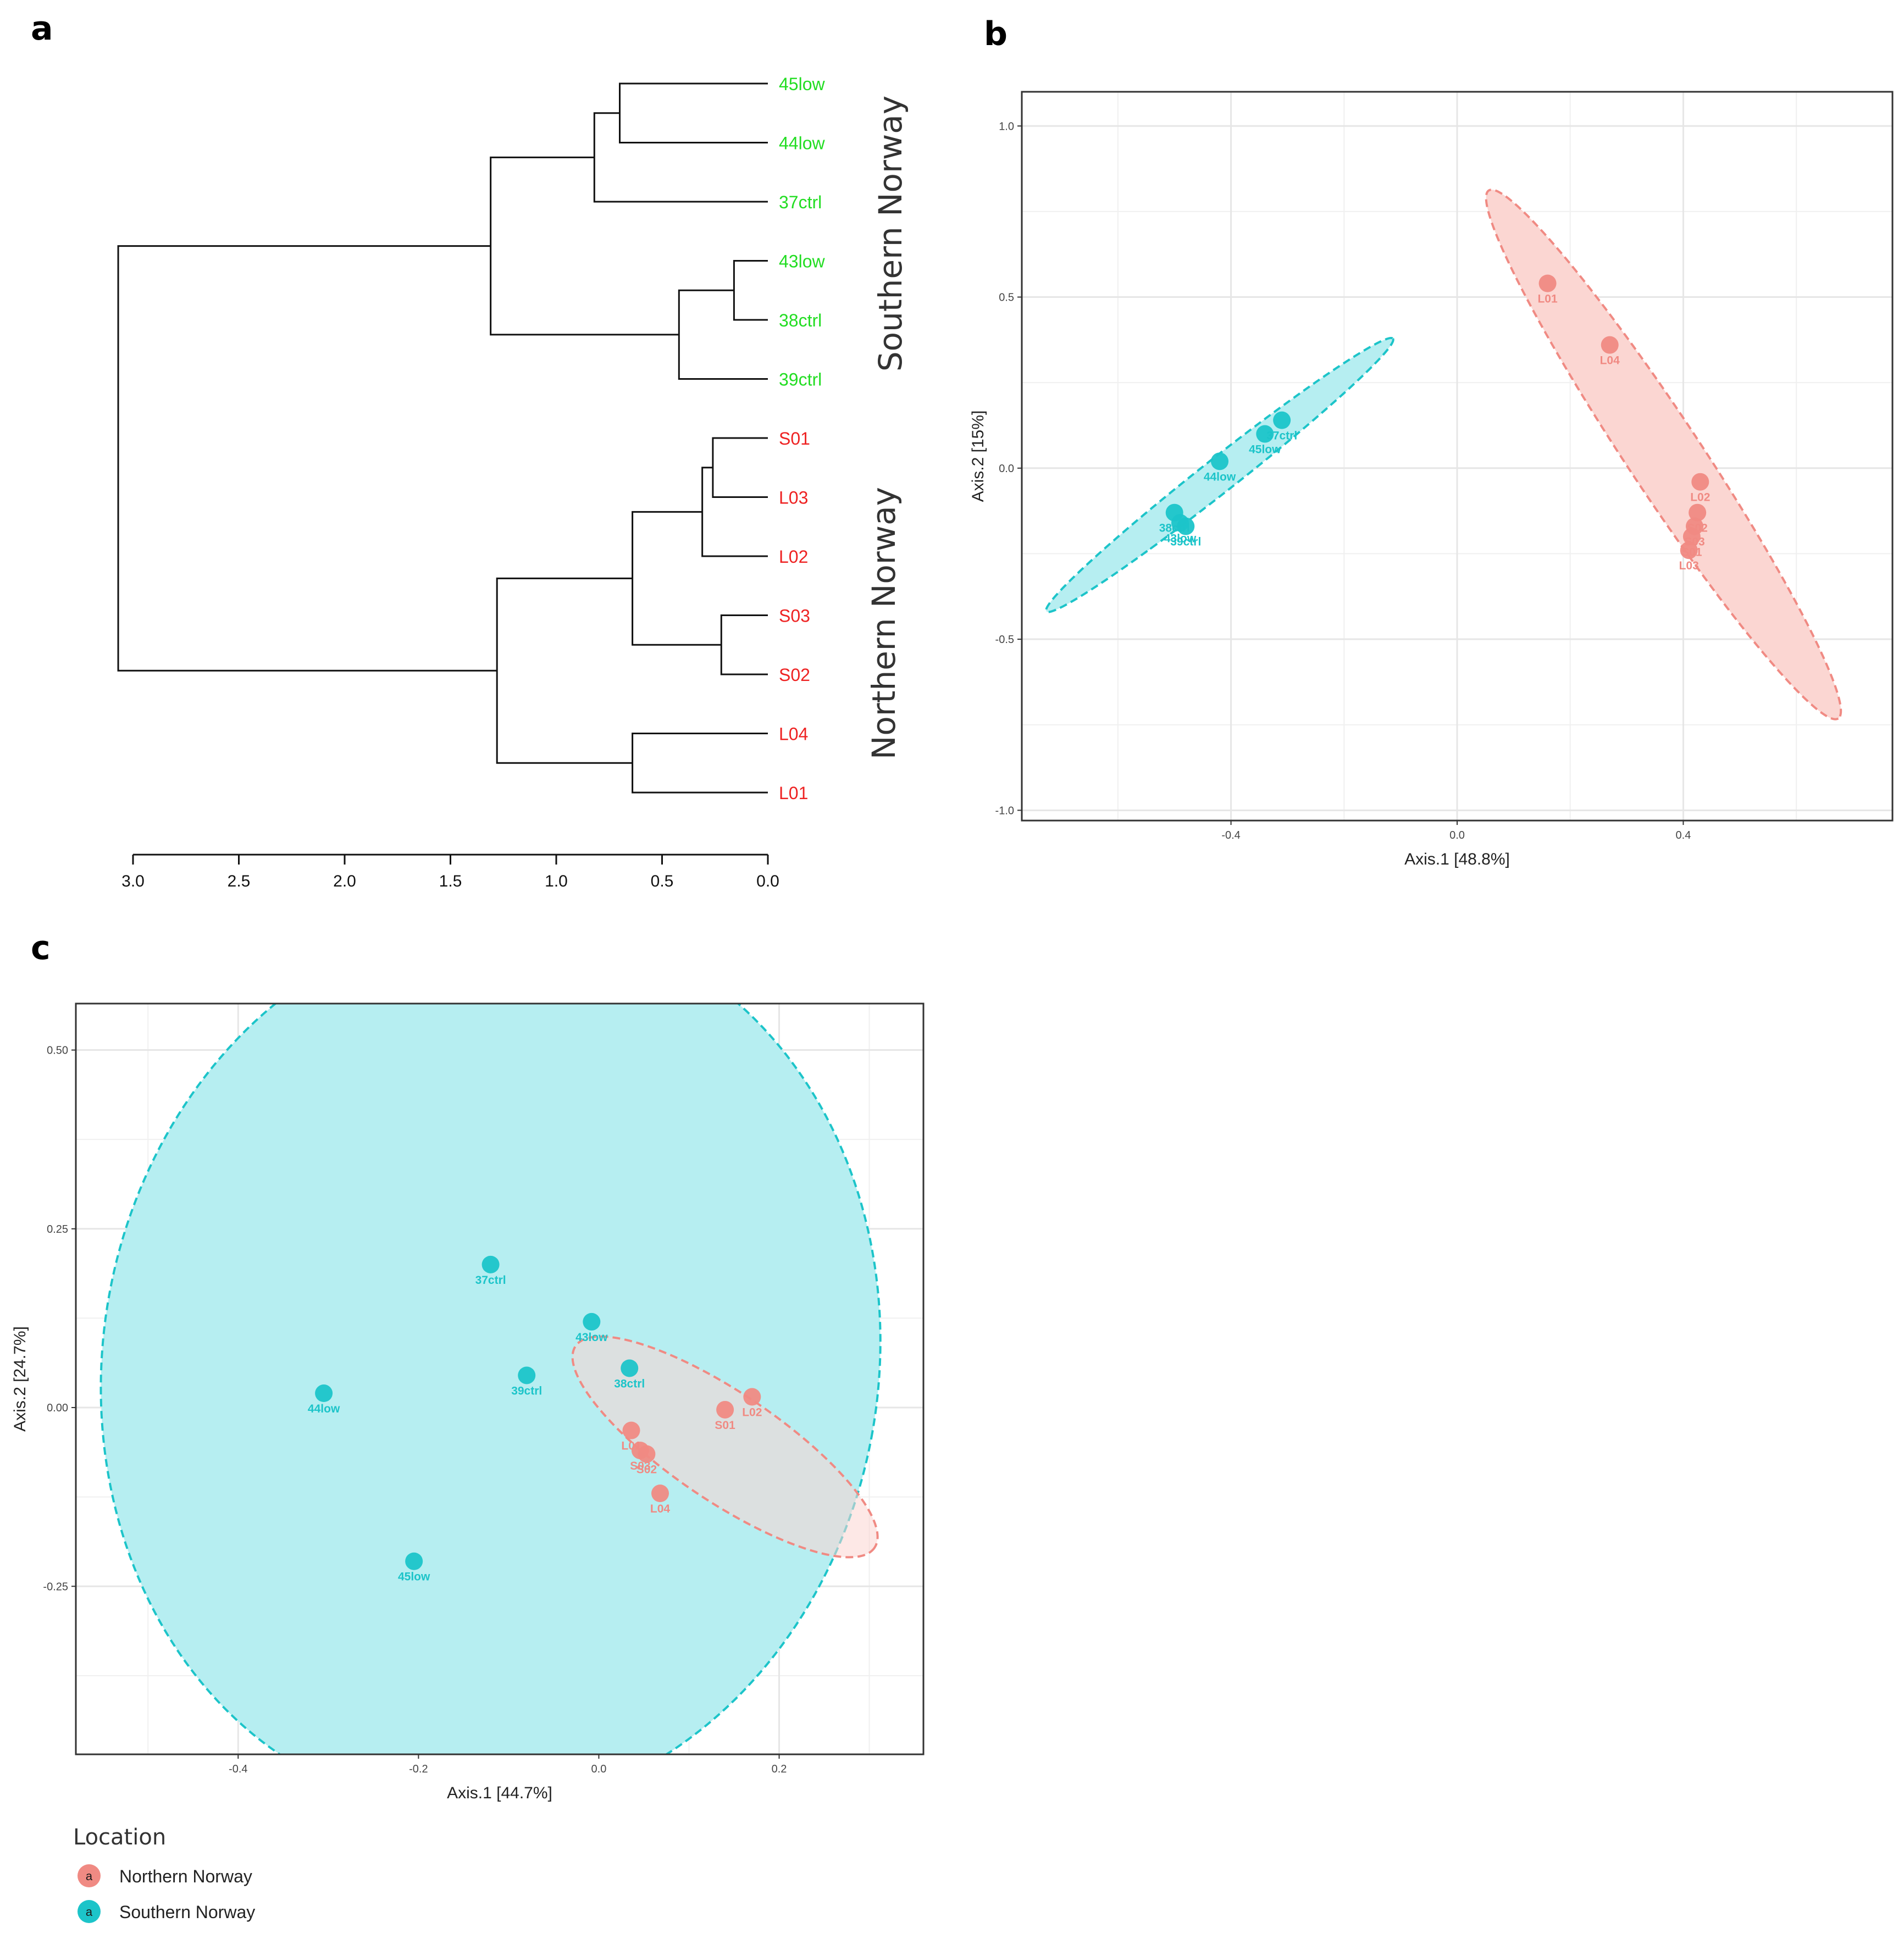 Image resolution: width=1904 pixels, height=1939 pixels. I want to click on leaf-label: 45low, so click(803, 84).